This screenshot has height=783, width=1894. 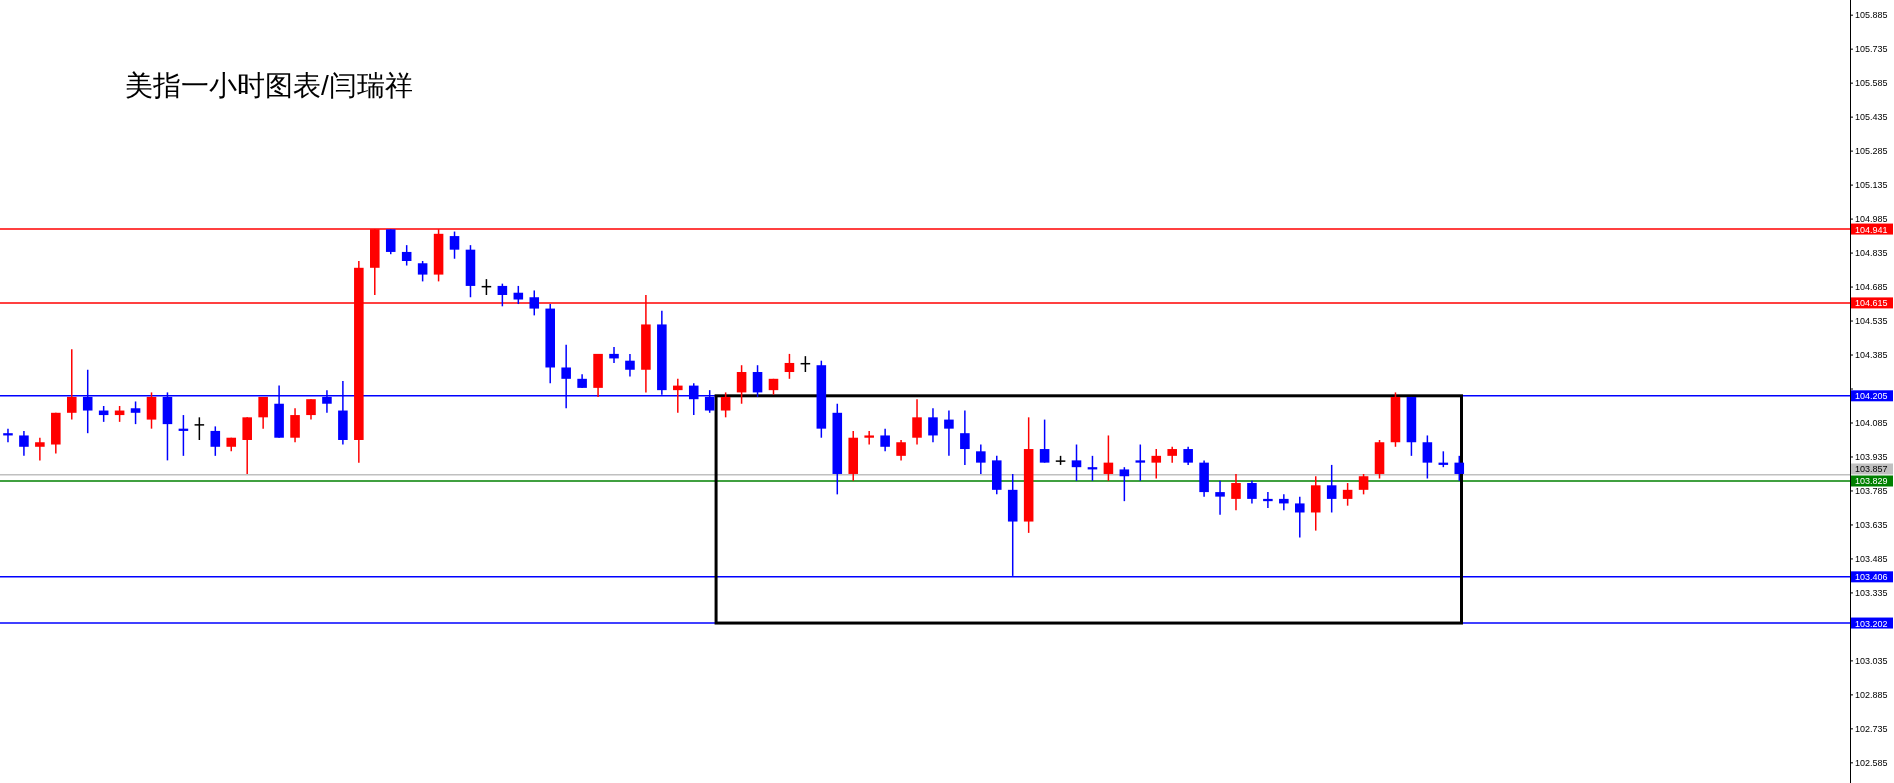 What do you see at coordinates (1871, 355) in the screenshot?
I see `y-tick-label: 104.385` at bounding box center [1871, 355].